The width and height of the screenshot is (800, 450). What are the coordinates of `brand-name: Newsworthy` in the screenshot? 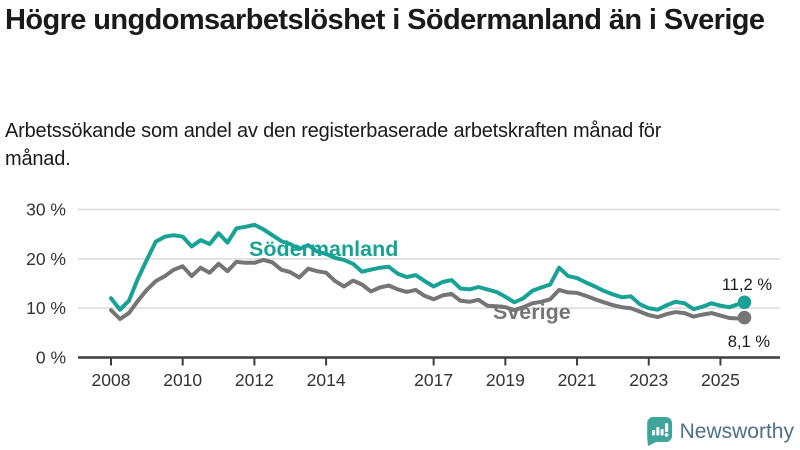 It's located at (736, 431).